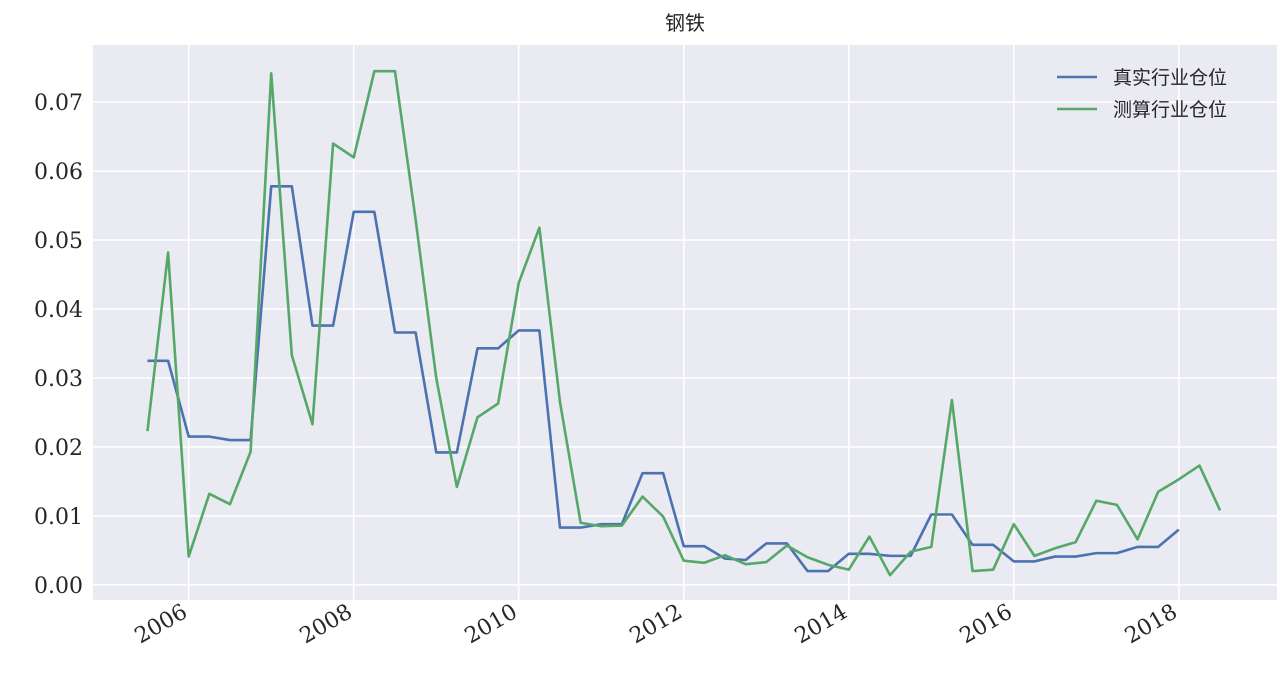  I want to click on y-tick-label: 0.06, so click(58, 172).